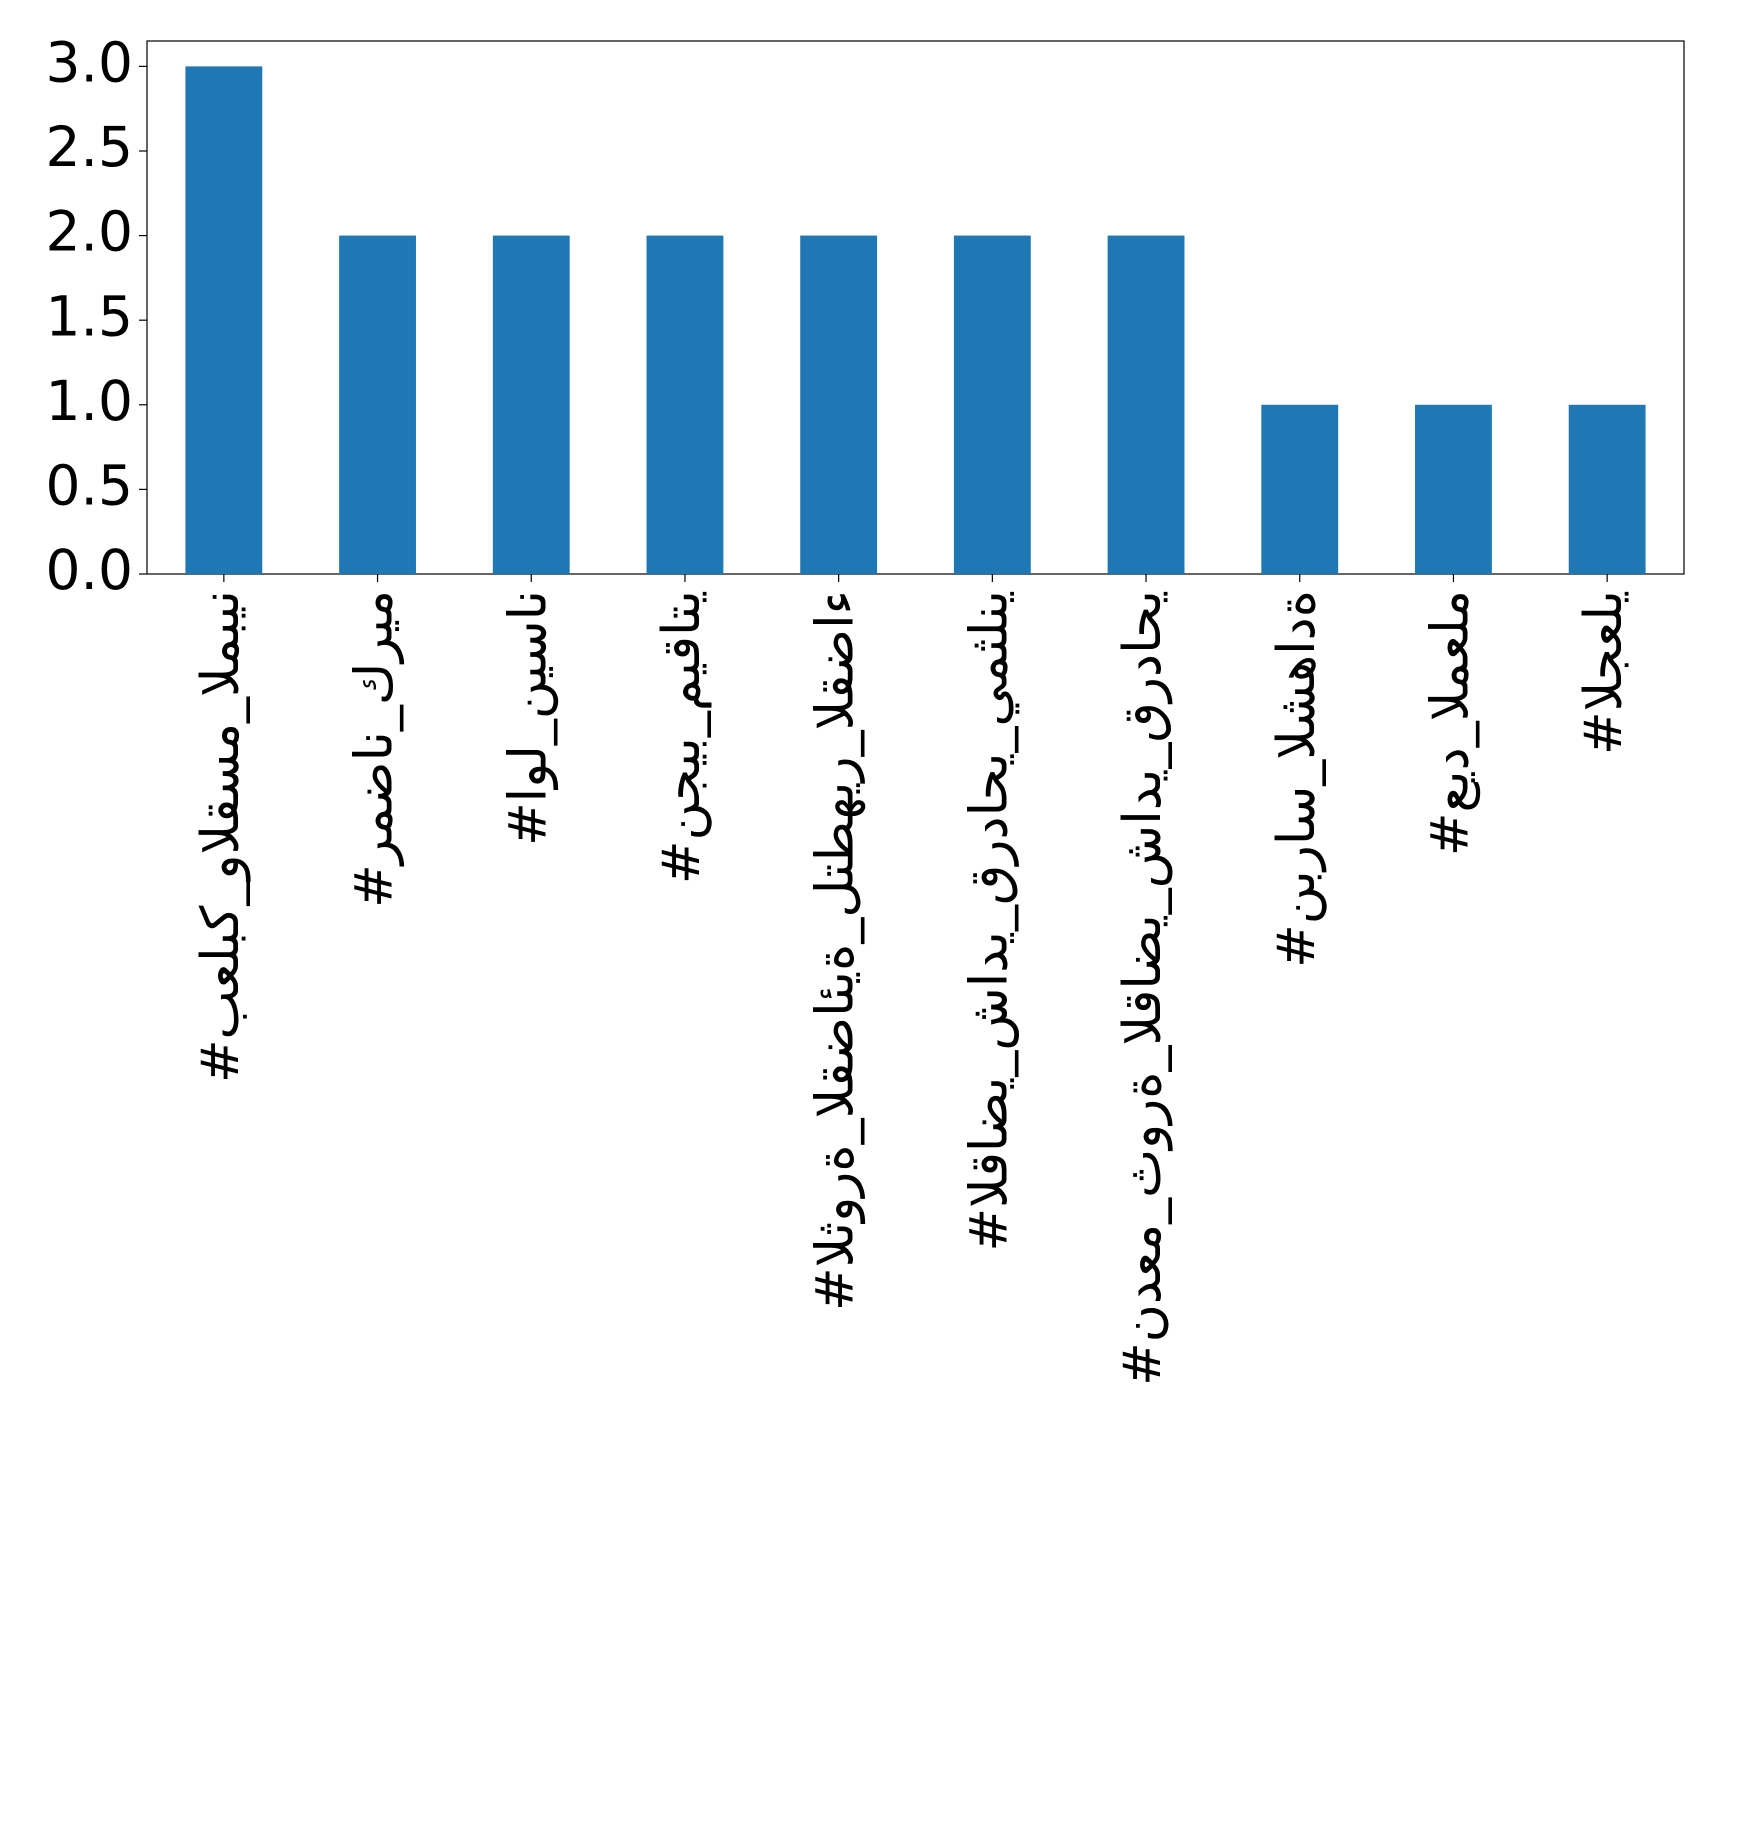 The height and width of the screenshot is (1832, 1739). What do you see at coordinates (89, 63) in the screenshot?
I see `y-tick-label: 3.0` at bounding box center [89, 63].